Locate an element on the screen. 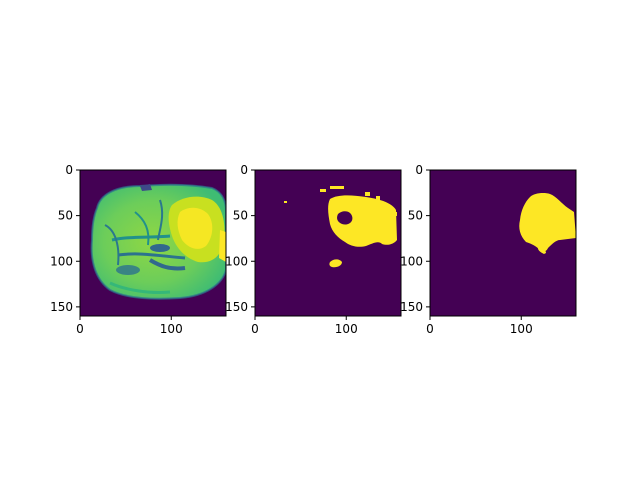  panel-predicted-mask is located at coordinates (328, 243).